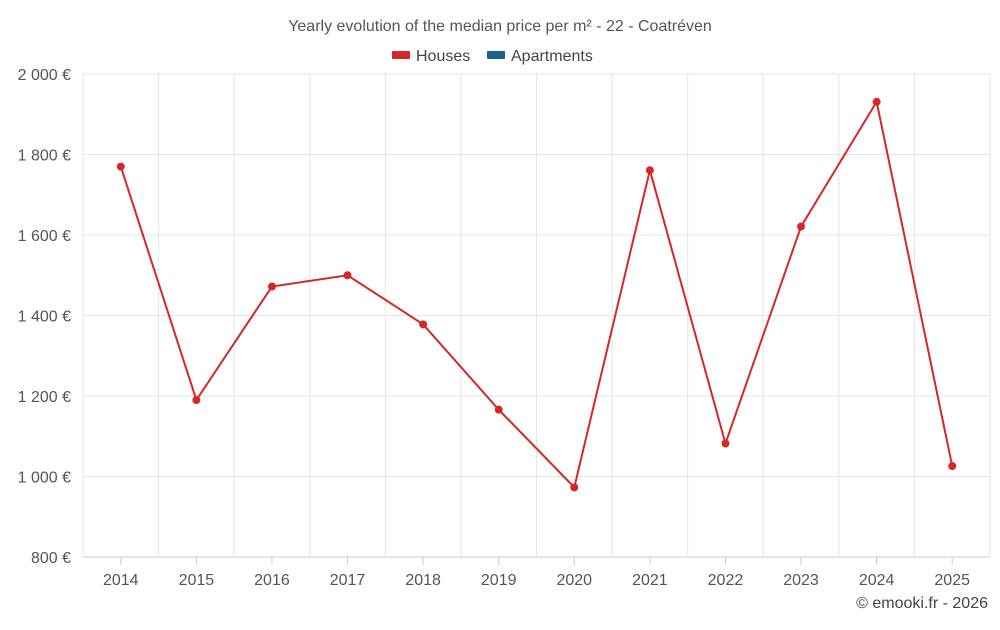  I want to click on legend-swatch-apartments, so click(496, 55).